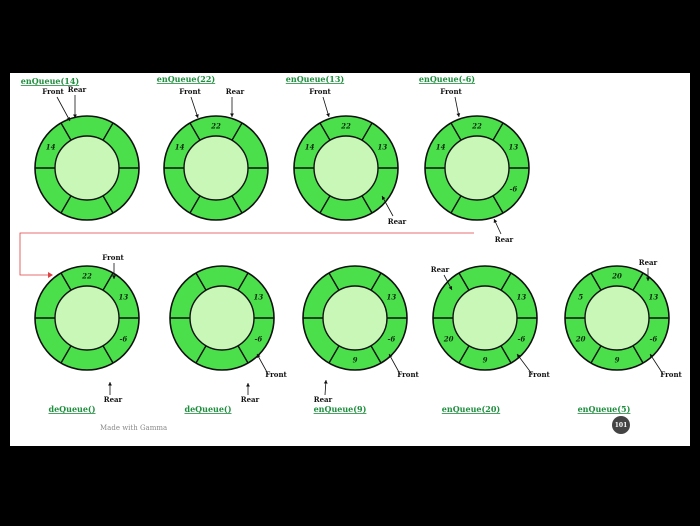 This screenshot has width=700, height=526. I want to click on slot-value: 5, so click(580, 297).